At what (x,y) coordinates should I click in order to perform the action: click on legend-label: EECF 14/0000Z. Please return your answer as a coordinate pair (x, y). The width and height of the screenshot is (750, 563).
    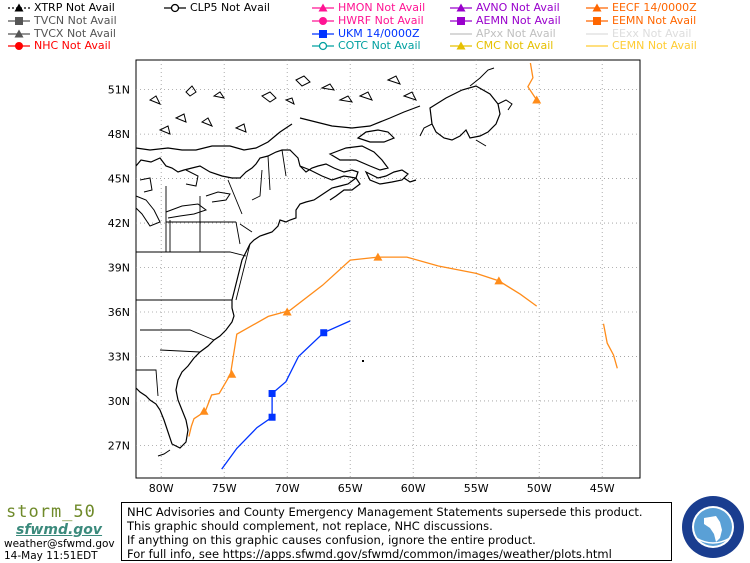
    Looking at the image, I should click on (654, 7).